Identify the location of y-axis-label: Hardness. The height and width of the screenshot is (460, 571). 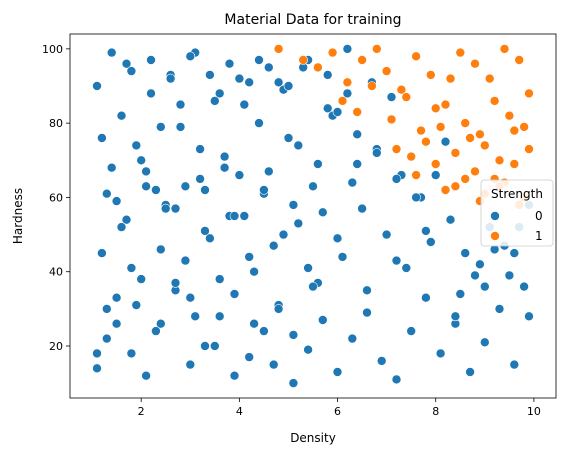
(18, 216).